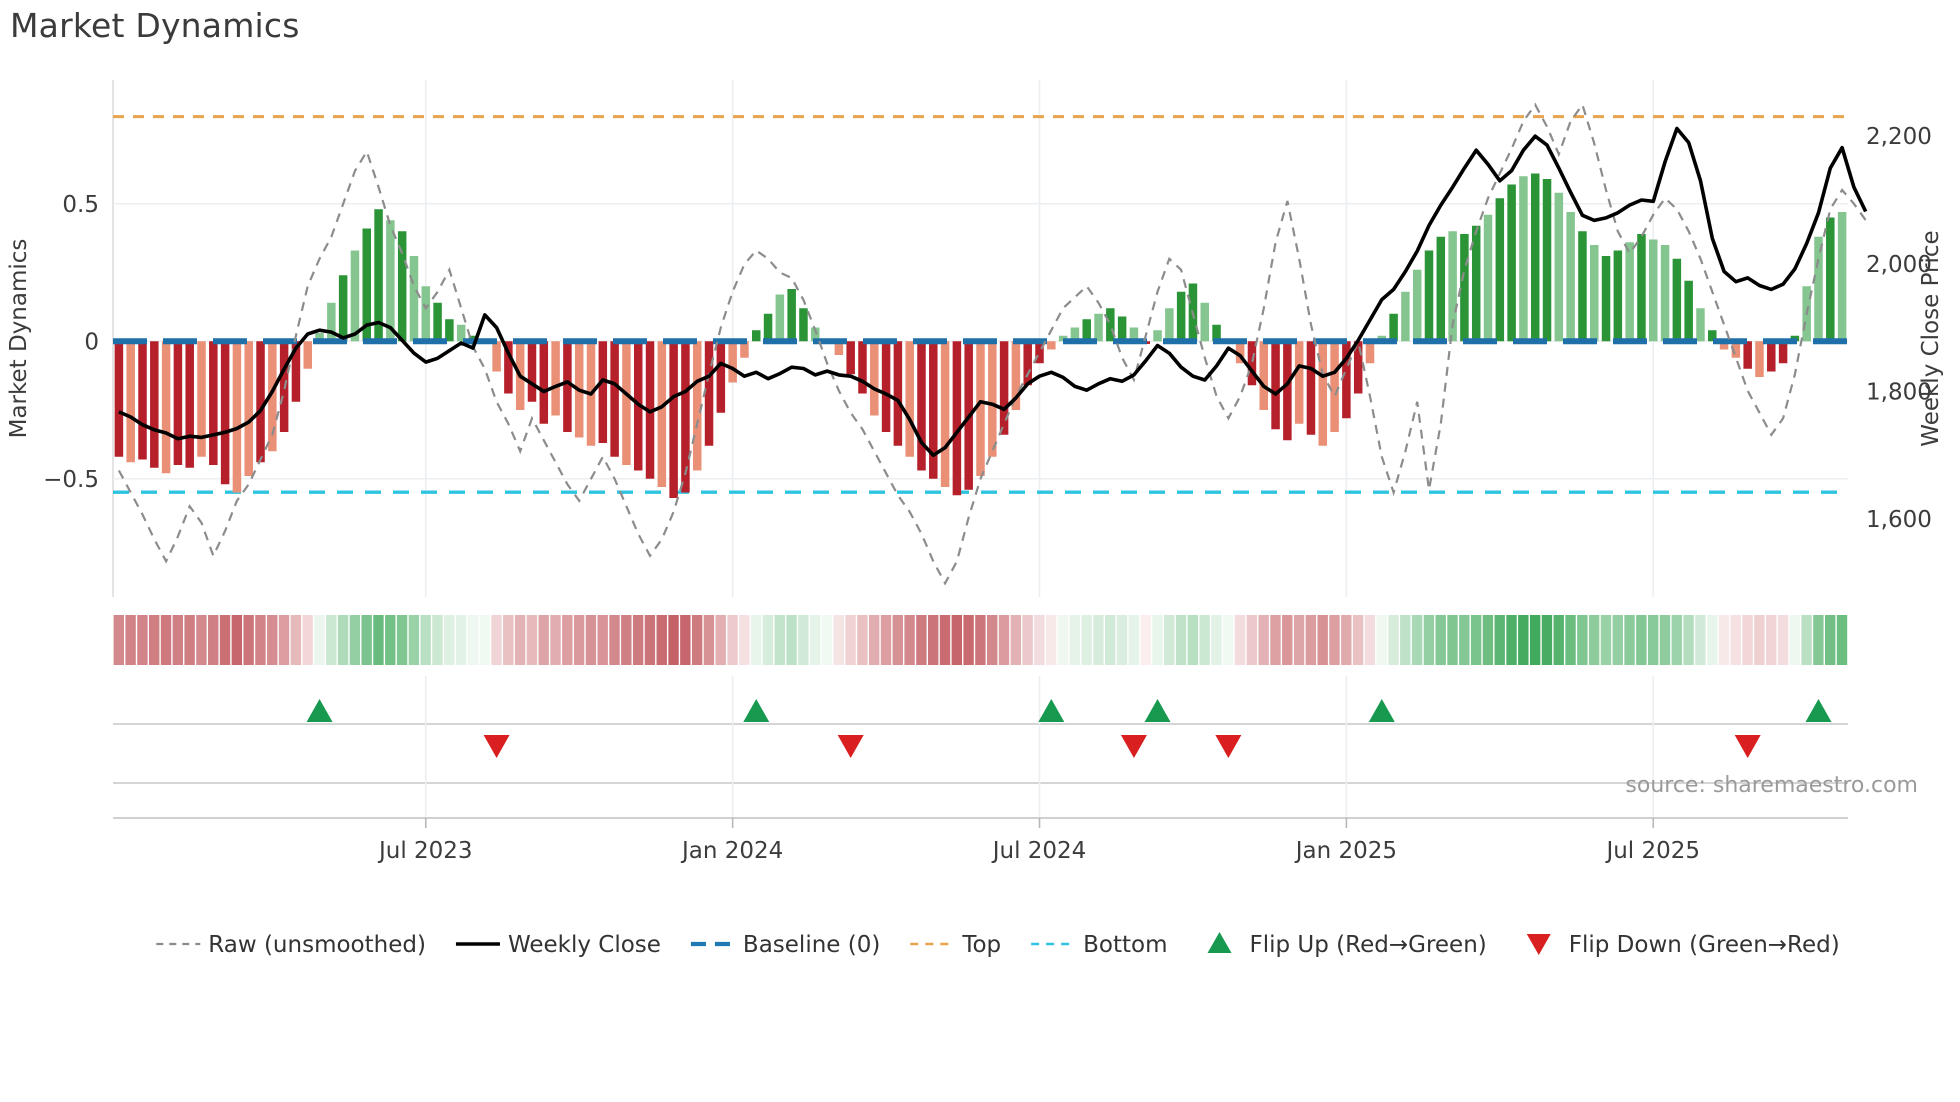  What do you see at coordinates (91, 342) in the screenshot?
I see `left-tick-label-1: 0` at bounding box center [91, 342].